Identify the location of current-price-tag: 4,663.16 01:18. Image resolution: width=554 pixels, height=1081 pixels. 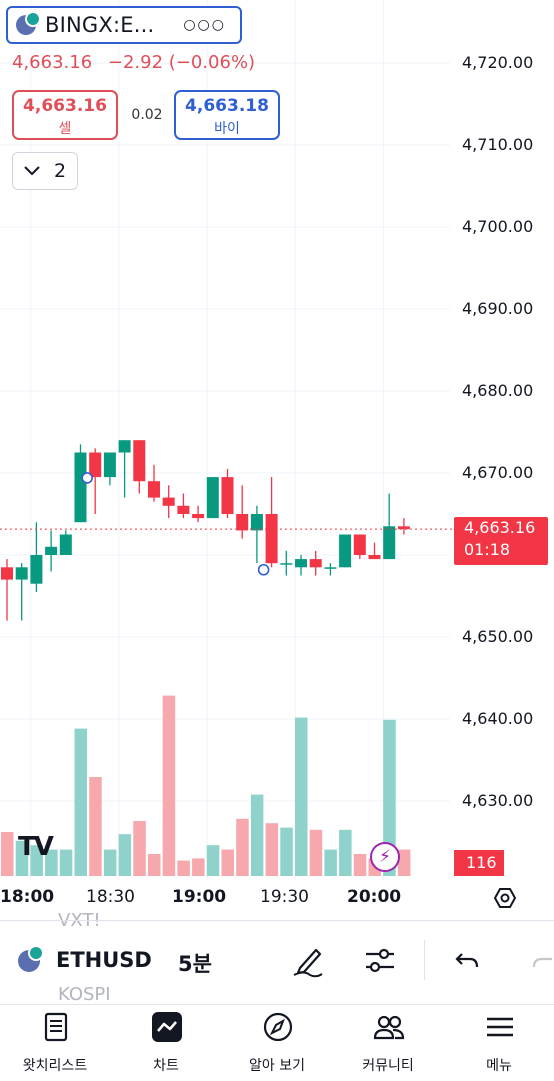
(501, 541).